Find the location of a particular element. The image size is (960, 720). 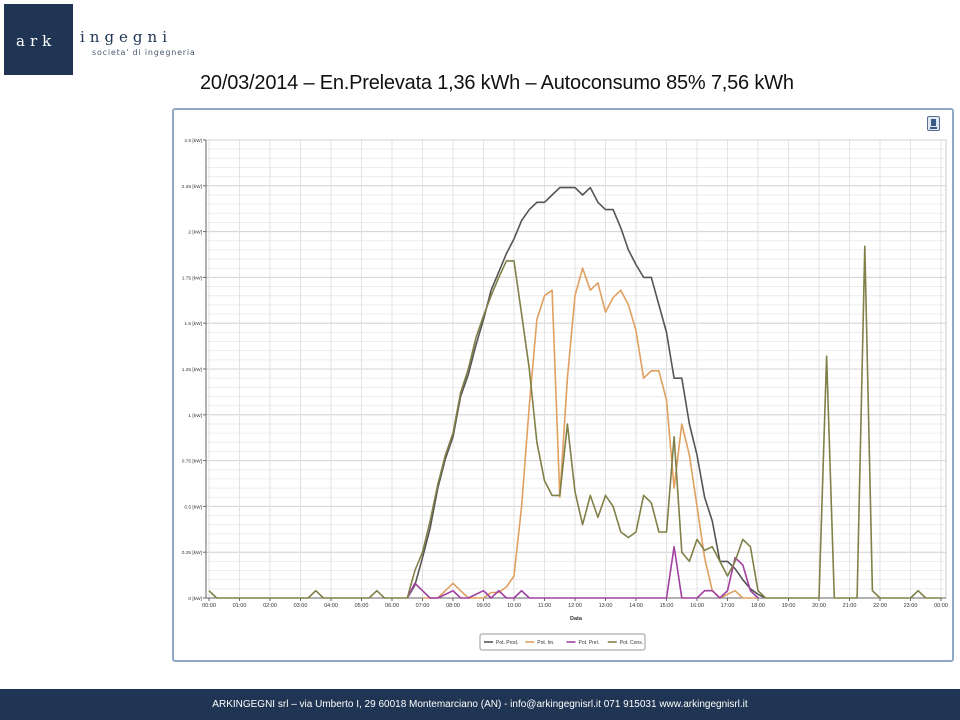

x-tick-label: 05:00 is located at coordinates (362, 606).